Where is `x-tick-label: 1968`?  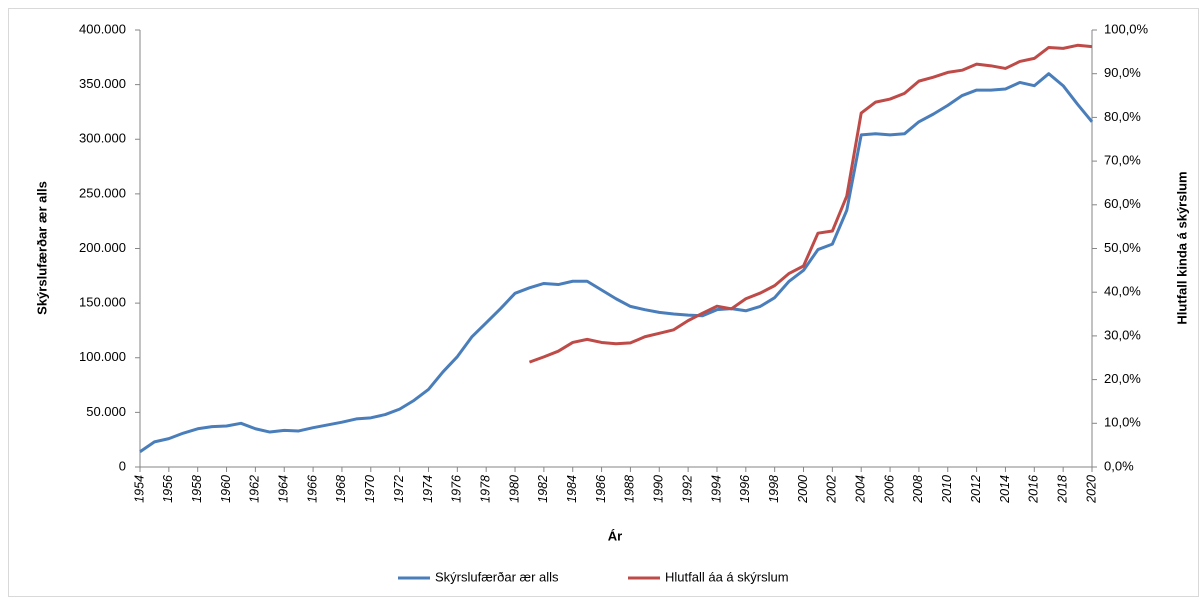 x-tick-label: 1968 is located at coordinates (341, 489).